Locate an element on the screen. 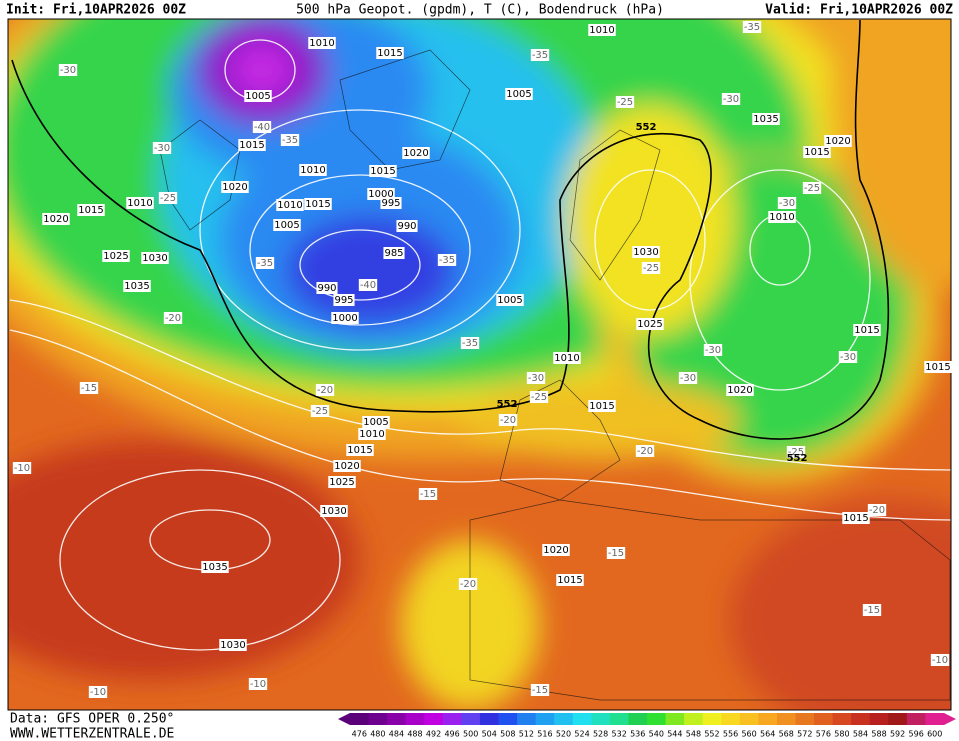  colorbar-label: 580 is located at coordinates (841, 734).